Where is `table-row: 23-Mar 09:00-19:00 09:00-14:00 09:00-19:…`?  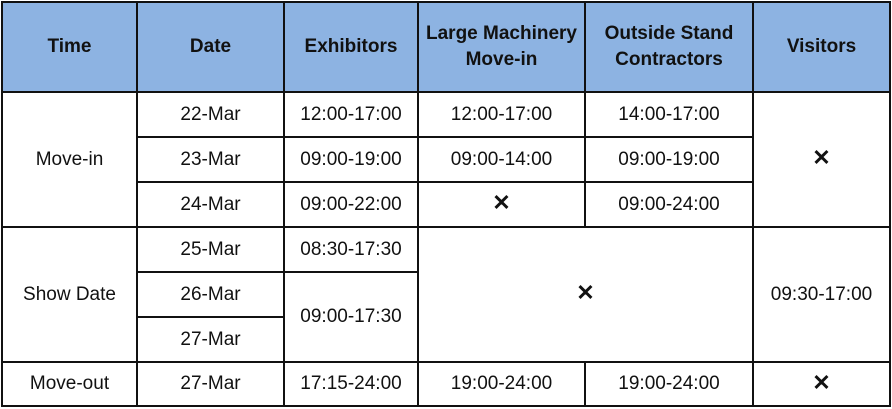 table-row: 23-Mar 09:00-19:00 09:00-14:00 09:00-19:… is located at coordinates (446, 159).